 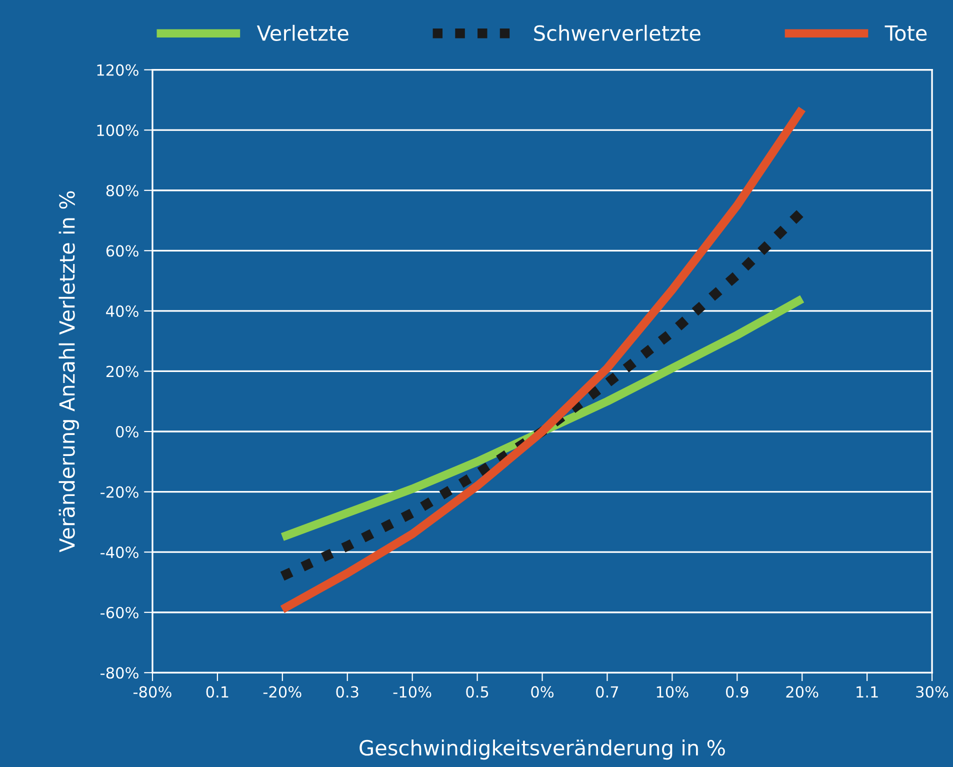 What do you see at coordinates (932, 692) in the screenshot?
I see `x-tick-label: 30%` at bounding box center [932, 692].